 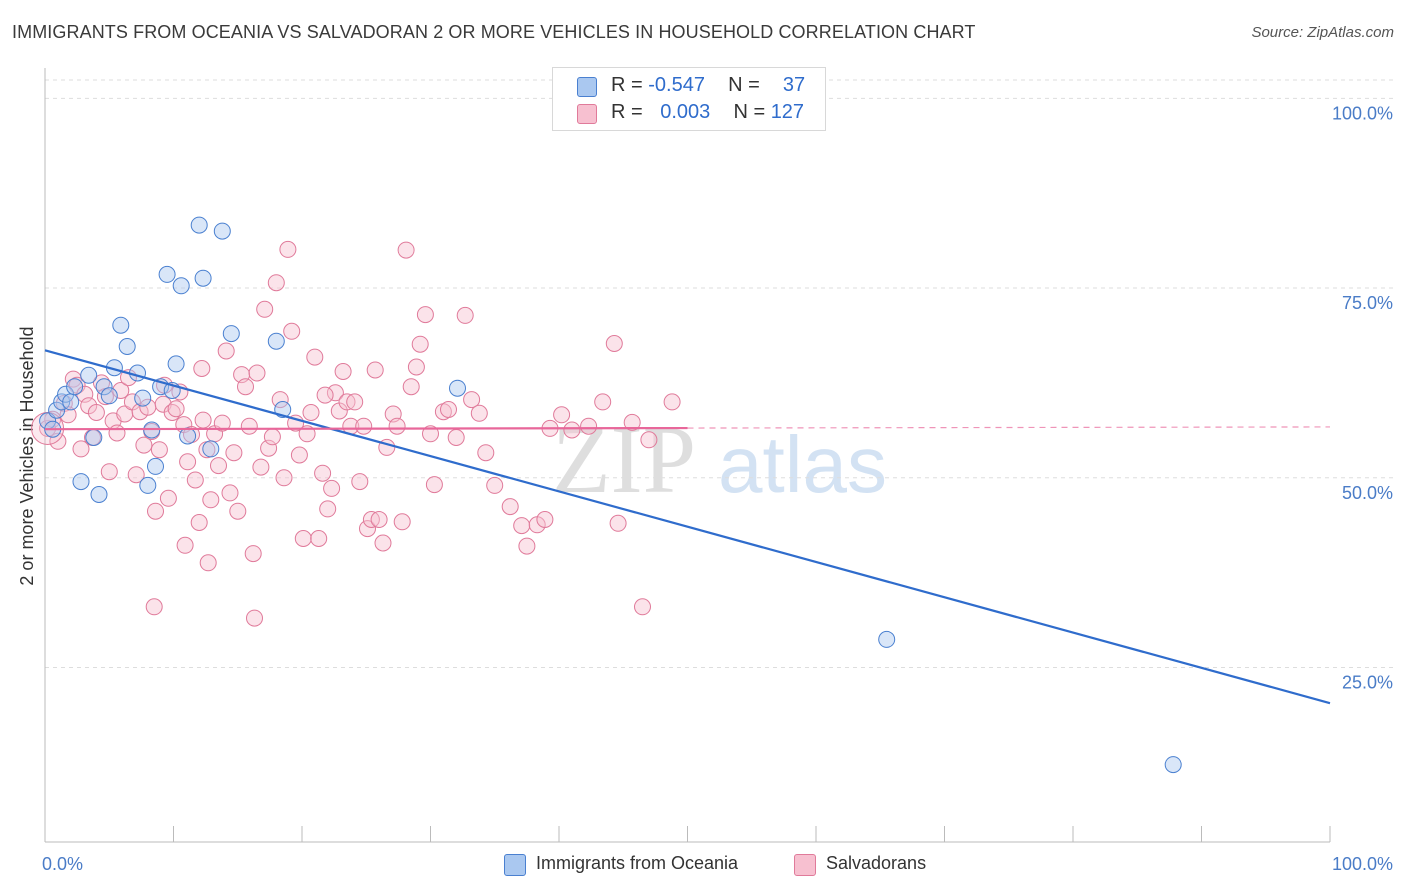 I want to click on stats-n-value: 37, so click(x=794, y=85).